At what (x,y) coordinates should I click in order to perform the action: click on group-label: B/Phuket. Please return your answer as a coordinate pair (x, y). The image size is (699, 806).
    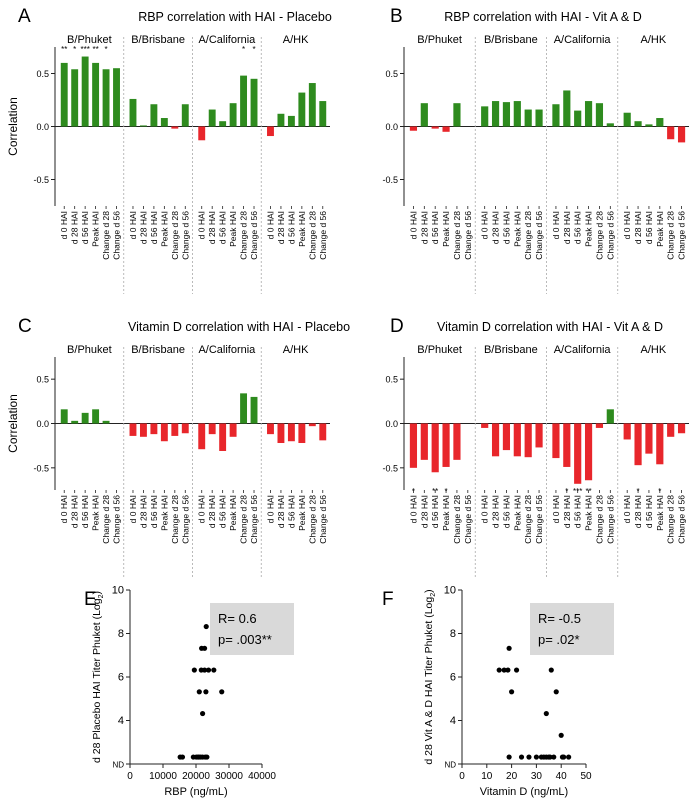
    Looking at the image, I should click on (439, 350).